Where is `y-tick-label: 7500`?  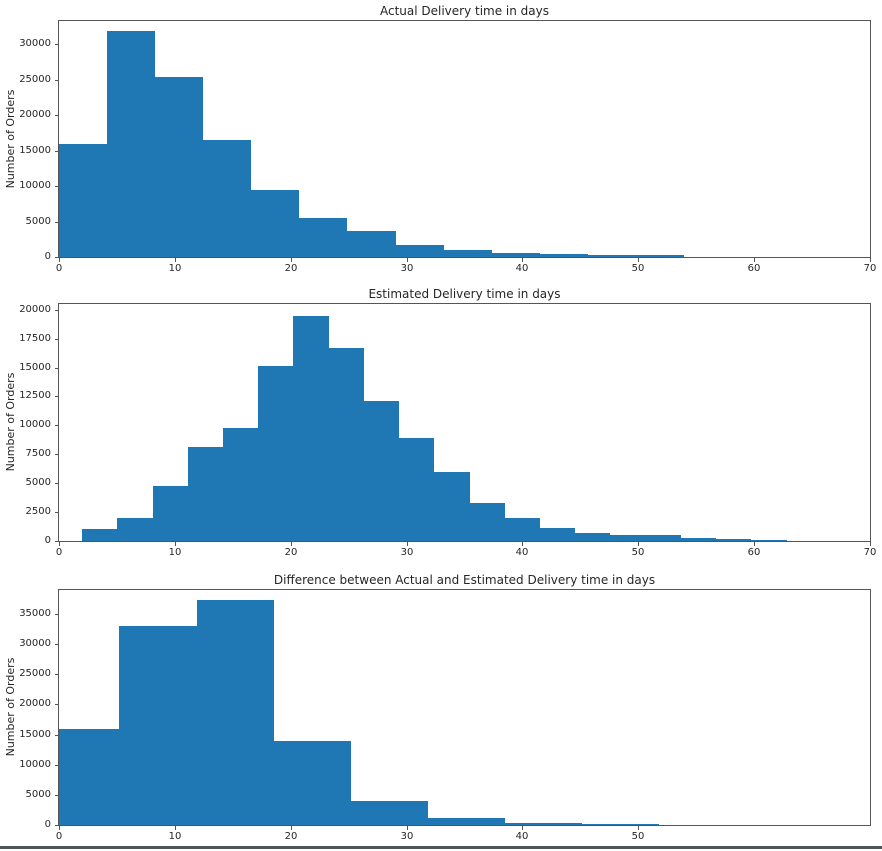 y-tick-label: 7500 is located at coordinates (38, 453).